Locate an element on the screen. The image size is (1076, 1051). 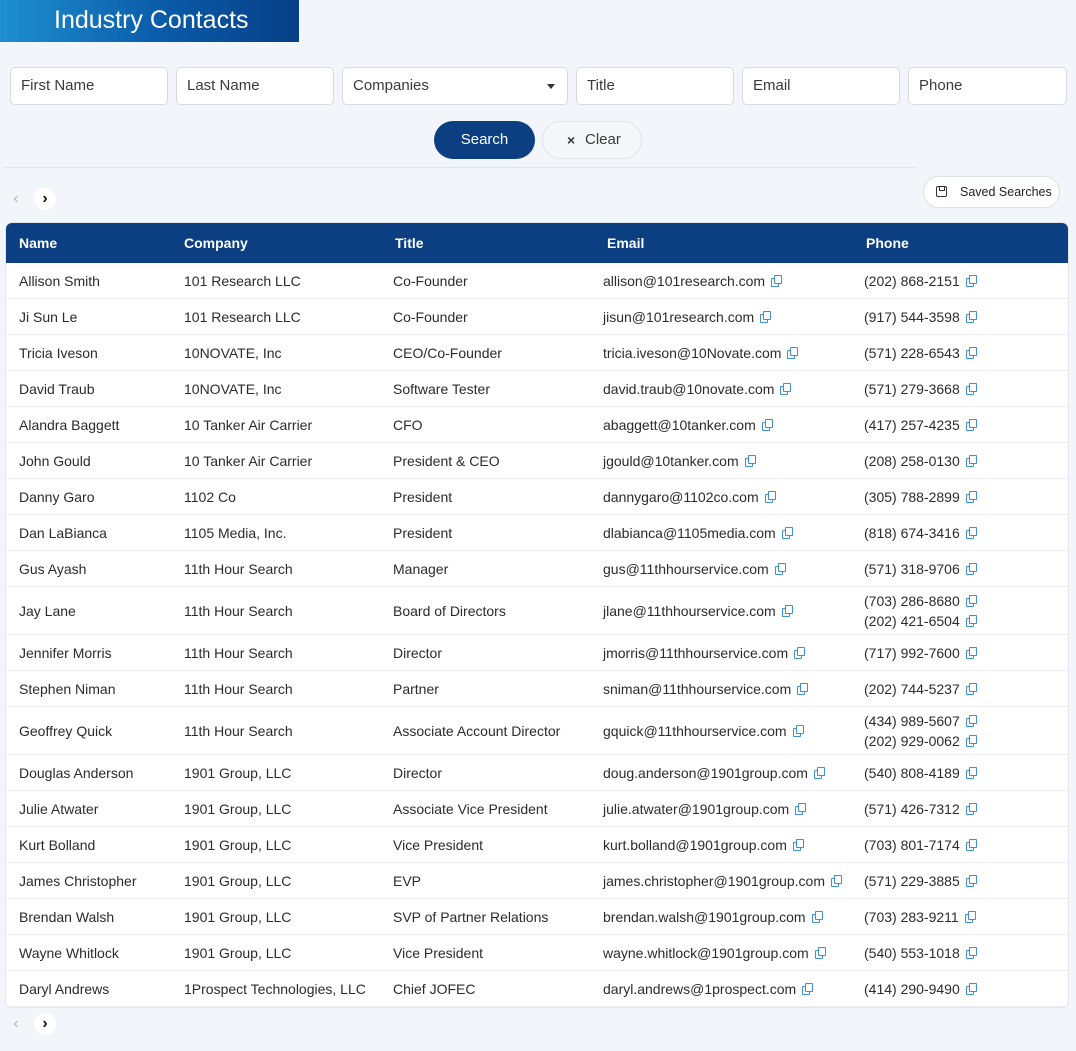
contact-phone-text: (703) 283-9211 is located at coordinates (911, 916).